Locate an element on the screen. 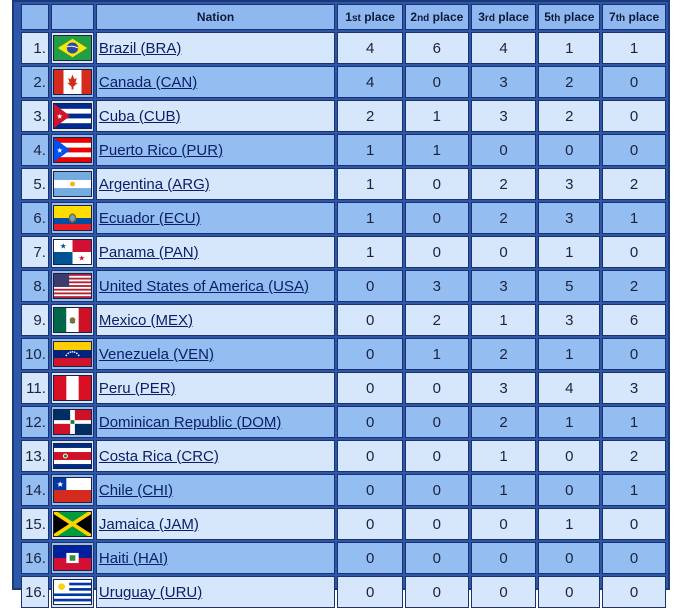  header-2nd-place: 2nd place is located at coordinates (436, 17).